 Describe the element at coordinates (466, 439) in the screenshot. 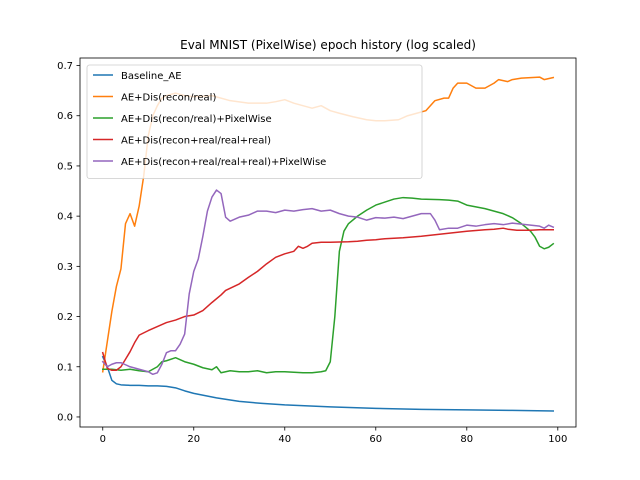

I see `x-tick-label: 80` at that location.